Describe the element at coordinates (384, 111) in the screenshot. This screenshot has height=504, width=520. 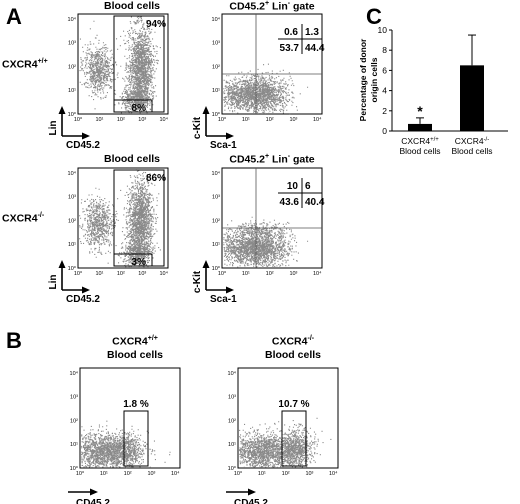
I see `y-tick-label: 2` at that location.